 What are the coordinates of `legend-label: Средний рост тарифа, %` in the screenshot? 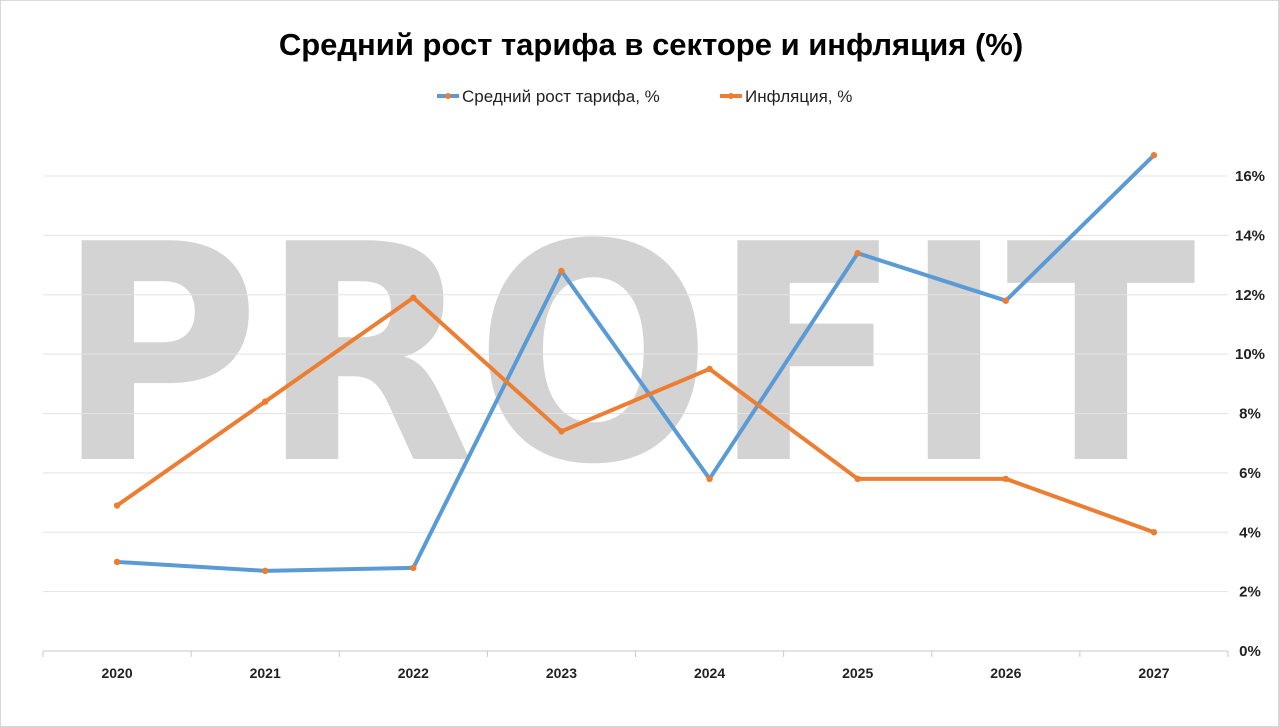 It's located at (561, 96).